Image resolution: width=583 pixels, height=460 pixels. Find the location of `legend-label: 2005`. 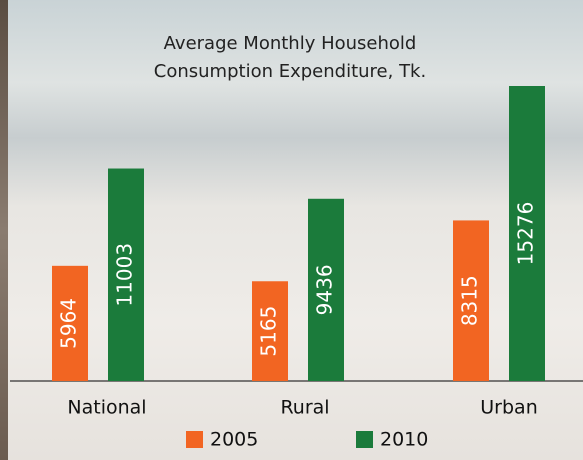

legend-label: 2005 is located at coordinates (234, 440).